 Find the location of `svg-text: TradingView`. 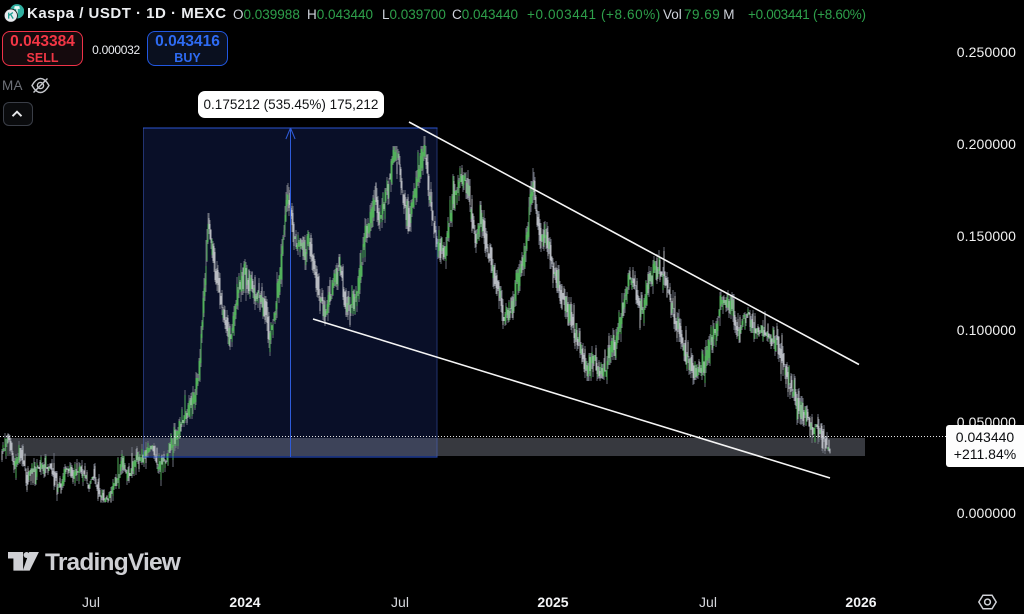

svg-text: TradingView is located at coordinates (113, 562).